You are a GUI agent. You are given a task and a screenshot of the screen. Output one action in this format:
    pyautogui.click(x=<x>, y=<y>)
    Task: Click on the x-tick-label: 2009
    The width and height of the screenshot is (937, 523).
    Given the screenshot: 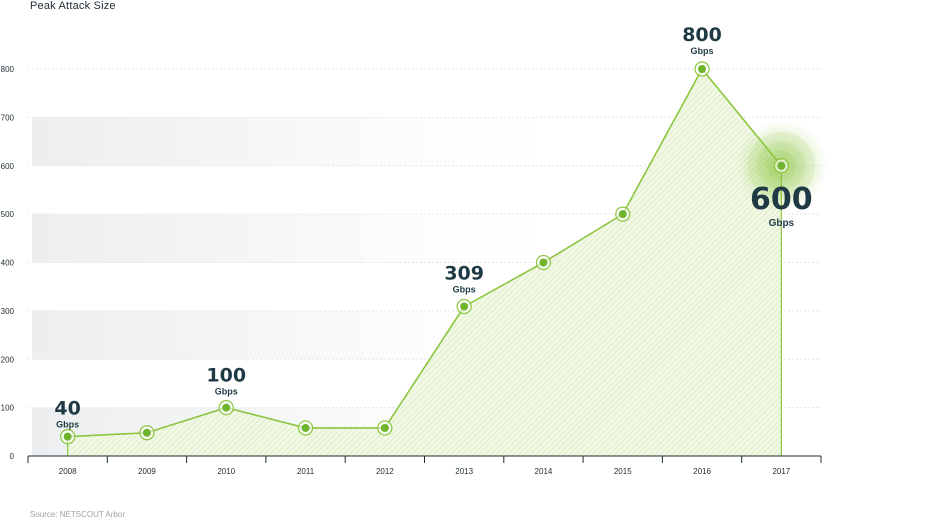 What is the action you would take?
    pyautogui.click(x=147, y=471)
    